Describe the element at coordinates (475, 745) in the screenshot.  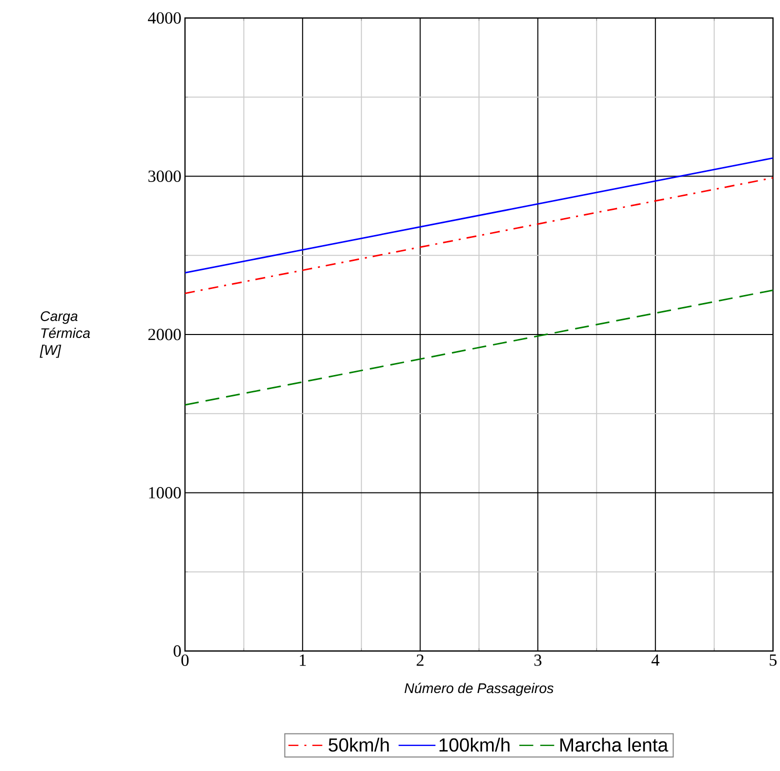
I see `legend-label: 100km/h` at that location.